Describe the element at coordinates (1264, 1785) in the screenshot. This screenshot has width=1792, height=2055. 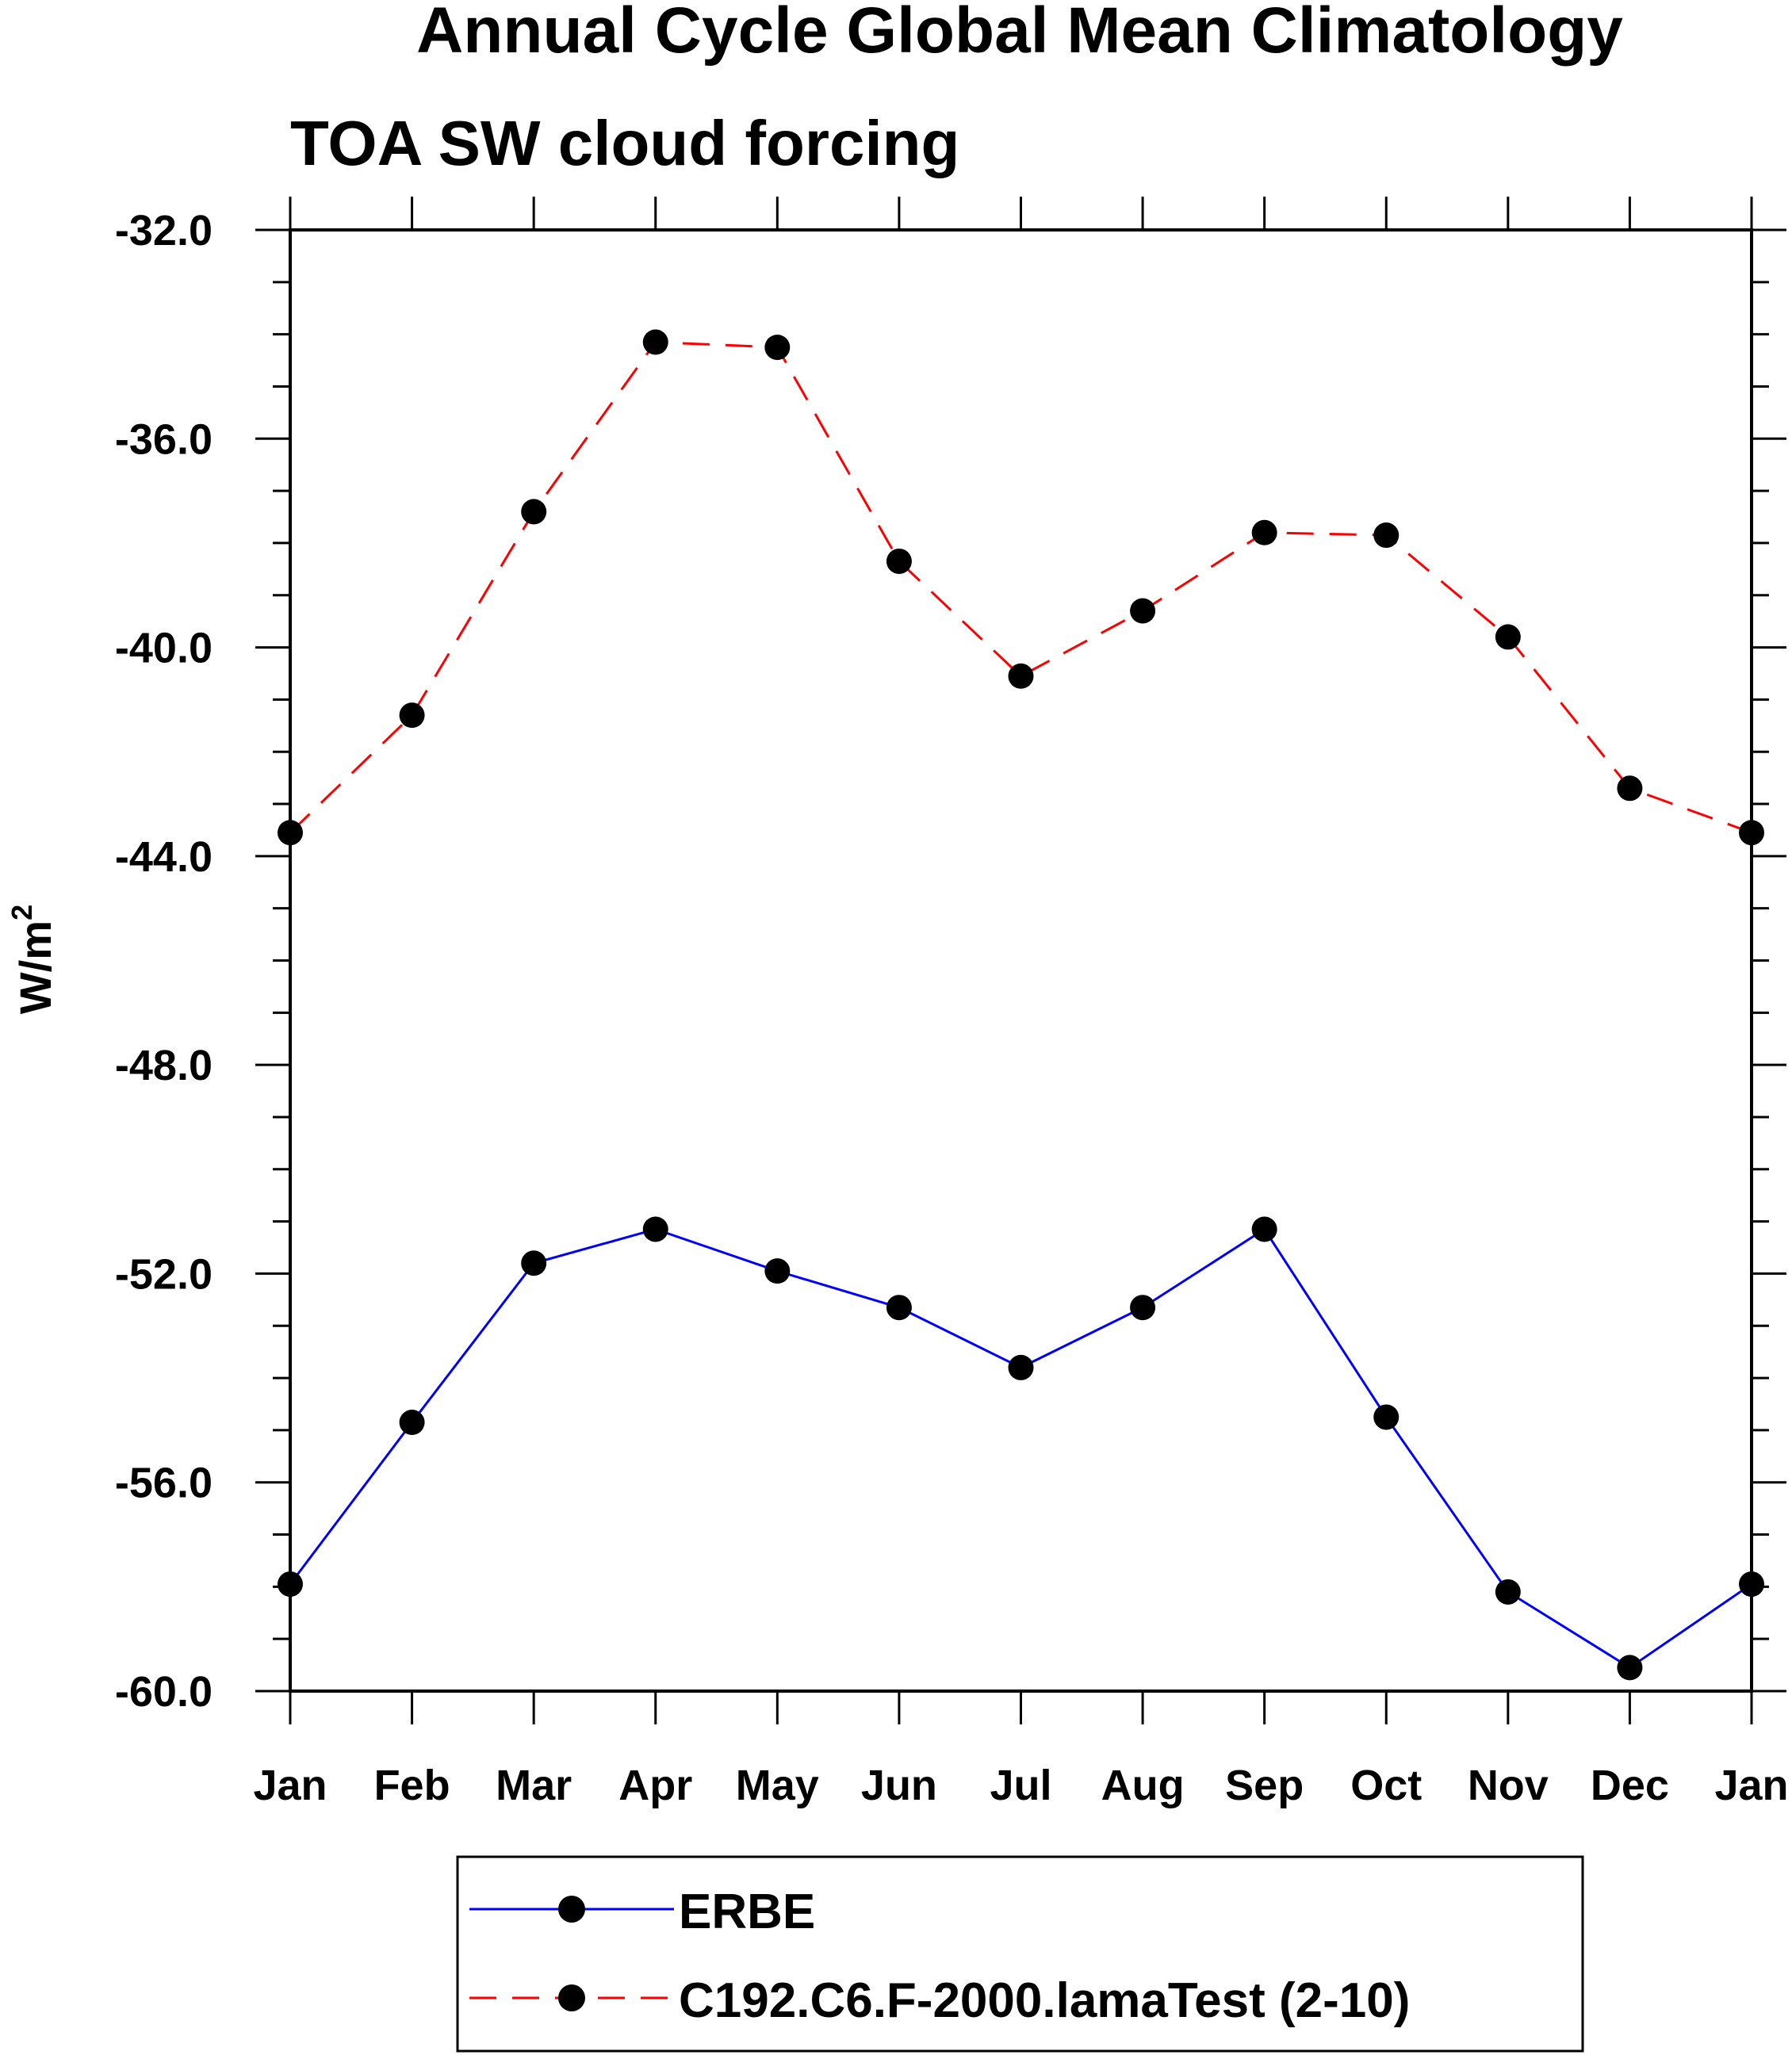
I see `x-tick-label: Sep` at that location.